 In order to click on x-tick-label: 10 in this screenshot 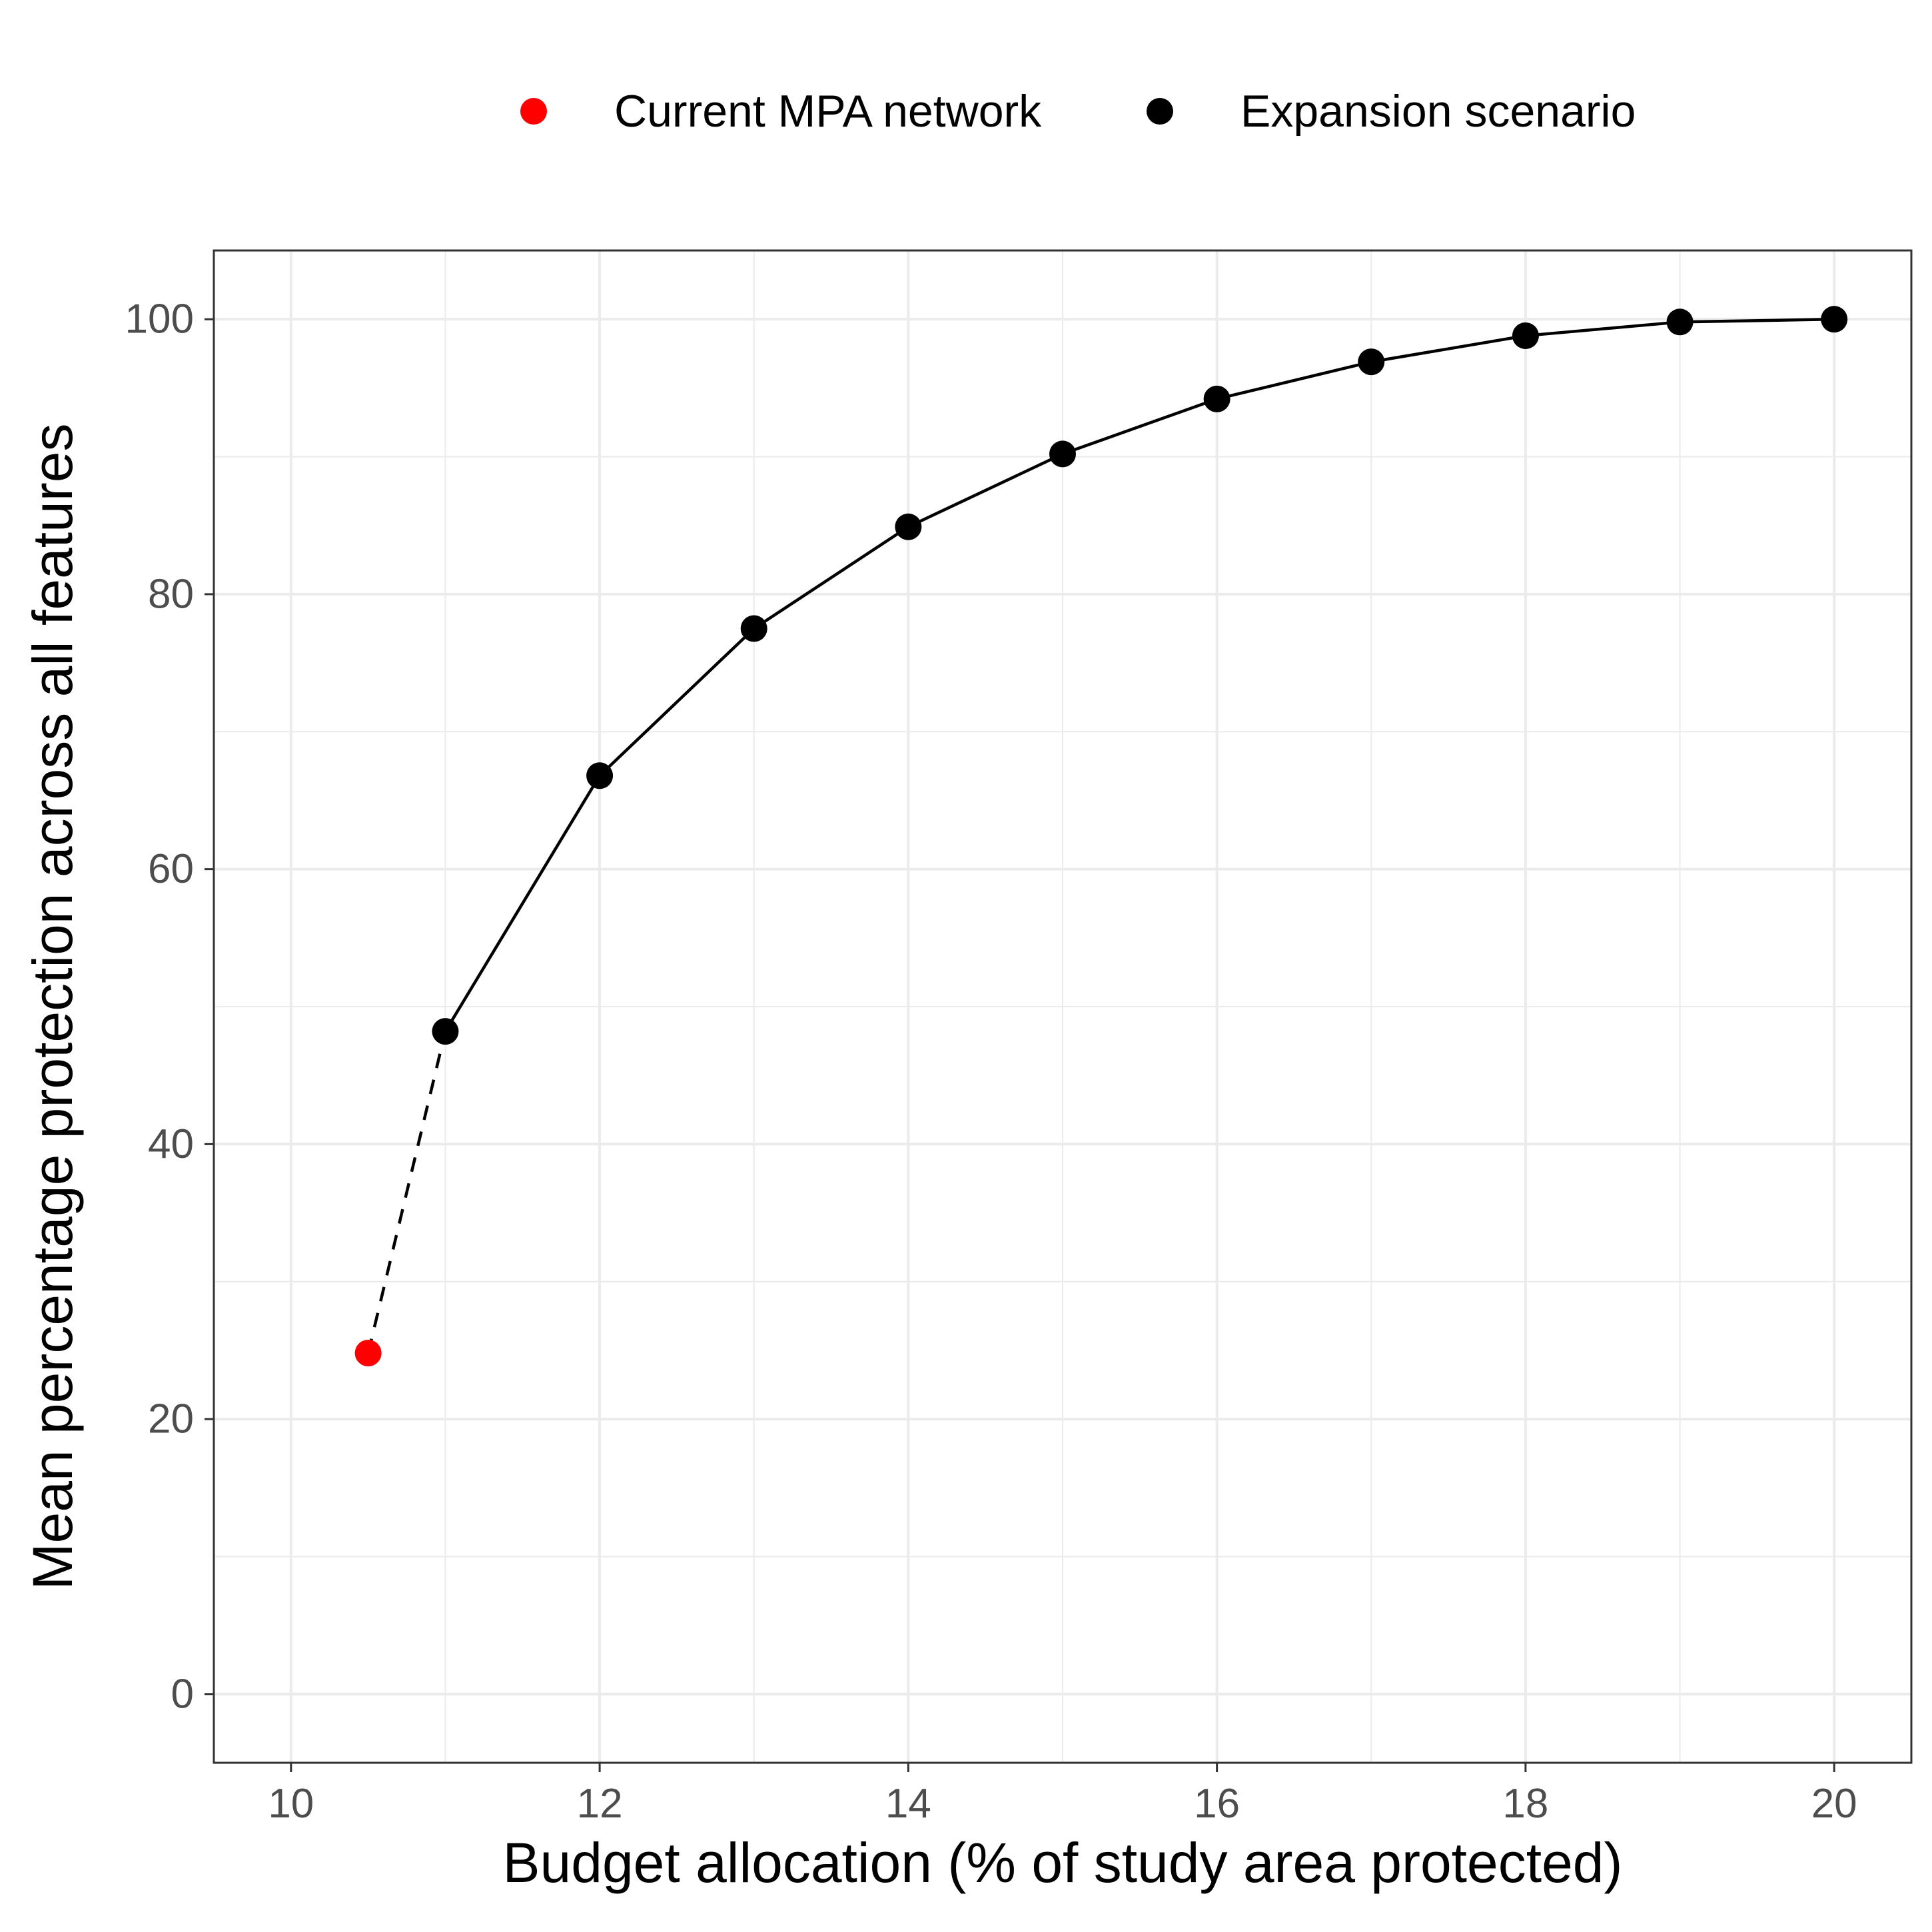, I will do `click(291, 1804)`.